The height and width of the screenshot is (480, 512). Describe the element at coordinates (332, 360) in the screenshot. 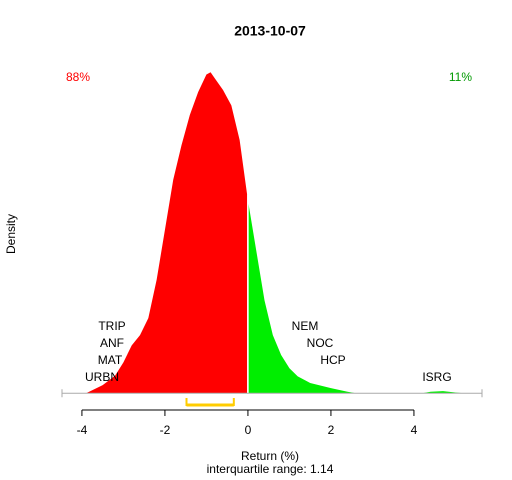

I see `ticker-label: HCP` at that location.